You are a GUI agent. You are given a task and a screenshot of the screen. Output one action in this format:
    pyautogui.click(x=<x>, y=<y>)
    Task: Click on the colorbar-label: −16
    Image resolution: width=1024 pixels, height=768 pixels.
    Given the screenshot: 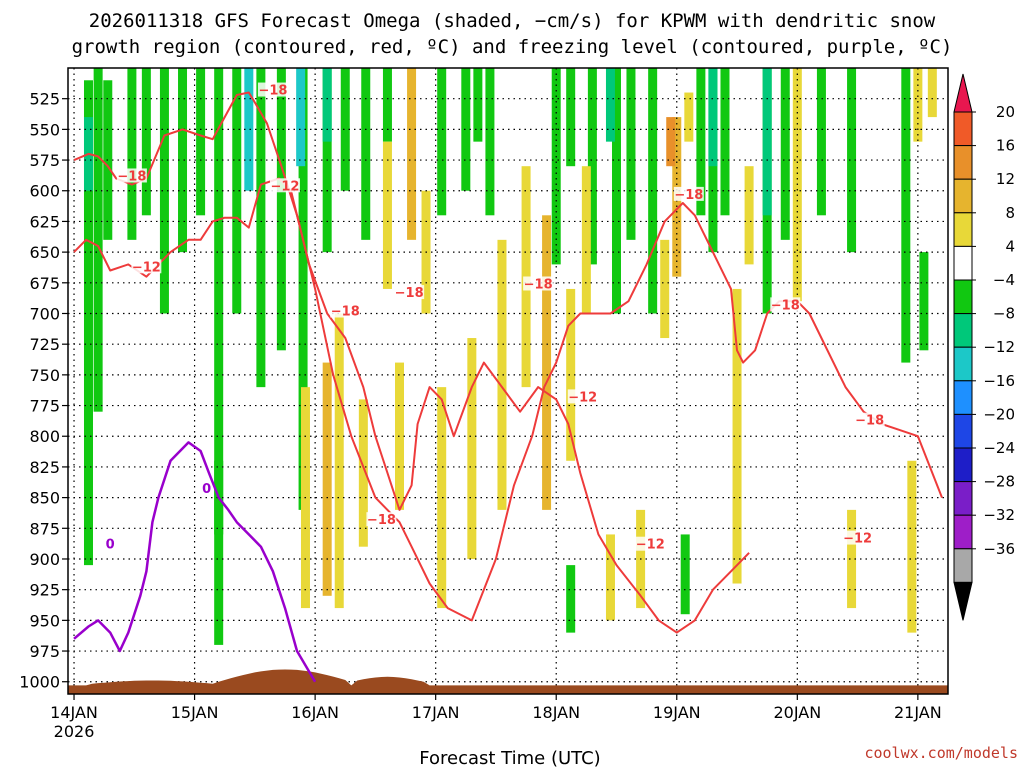 What is the action you would take?
    pyautogui.click(x=999, y=381)
    